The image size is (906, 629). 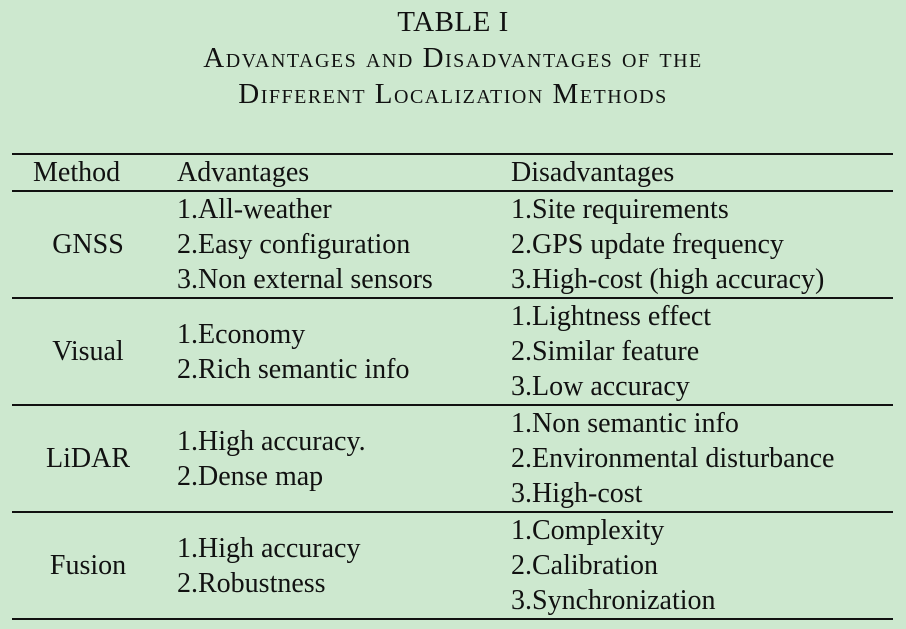 I want to click on disadvantage-item: 3.High-cost, so click(x=577, y=493).